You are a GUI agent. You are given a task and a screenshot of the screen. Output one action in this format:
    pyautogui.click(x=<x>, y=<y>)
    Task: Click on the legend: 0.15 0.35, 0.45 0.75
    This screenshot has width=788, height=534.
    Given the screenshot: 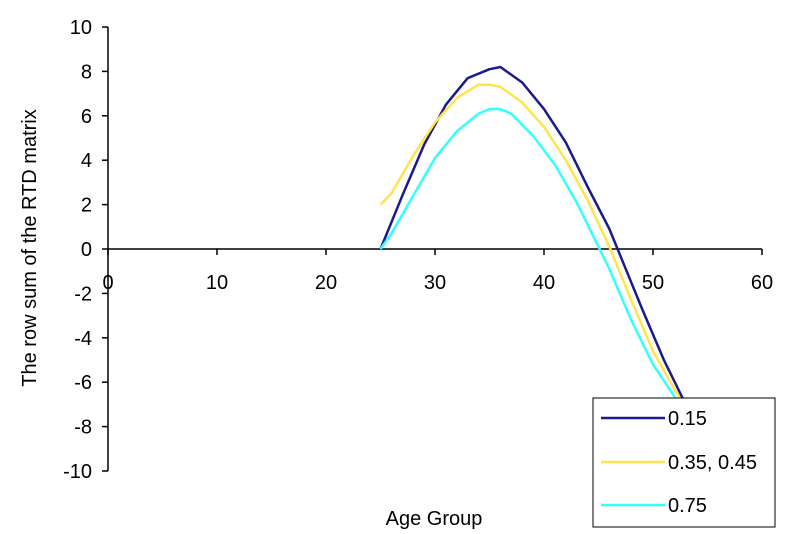 What is the action you would take?
    pyautogui.click(x=684, y=462)
    